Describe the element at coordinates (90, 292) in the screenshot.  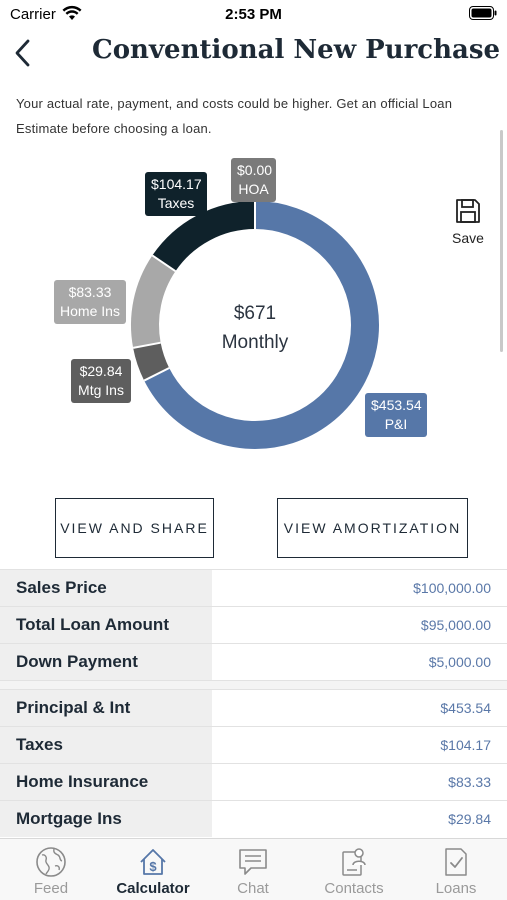
I see `home-ins-amount: $83.33` at that location.